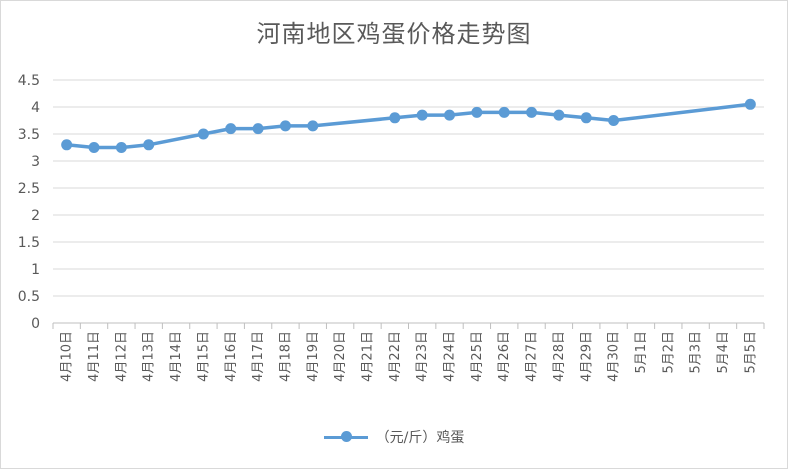 This screenshot has height=469, width=788. I want to click on x-tick-label: 4月18日, so click(285, 356).